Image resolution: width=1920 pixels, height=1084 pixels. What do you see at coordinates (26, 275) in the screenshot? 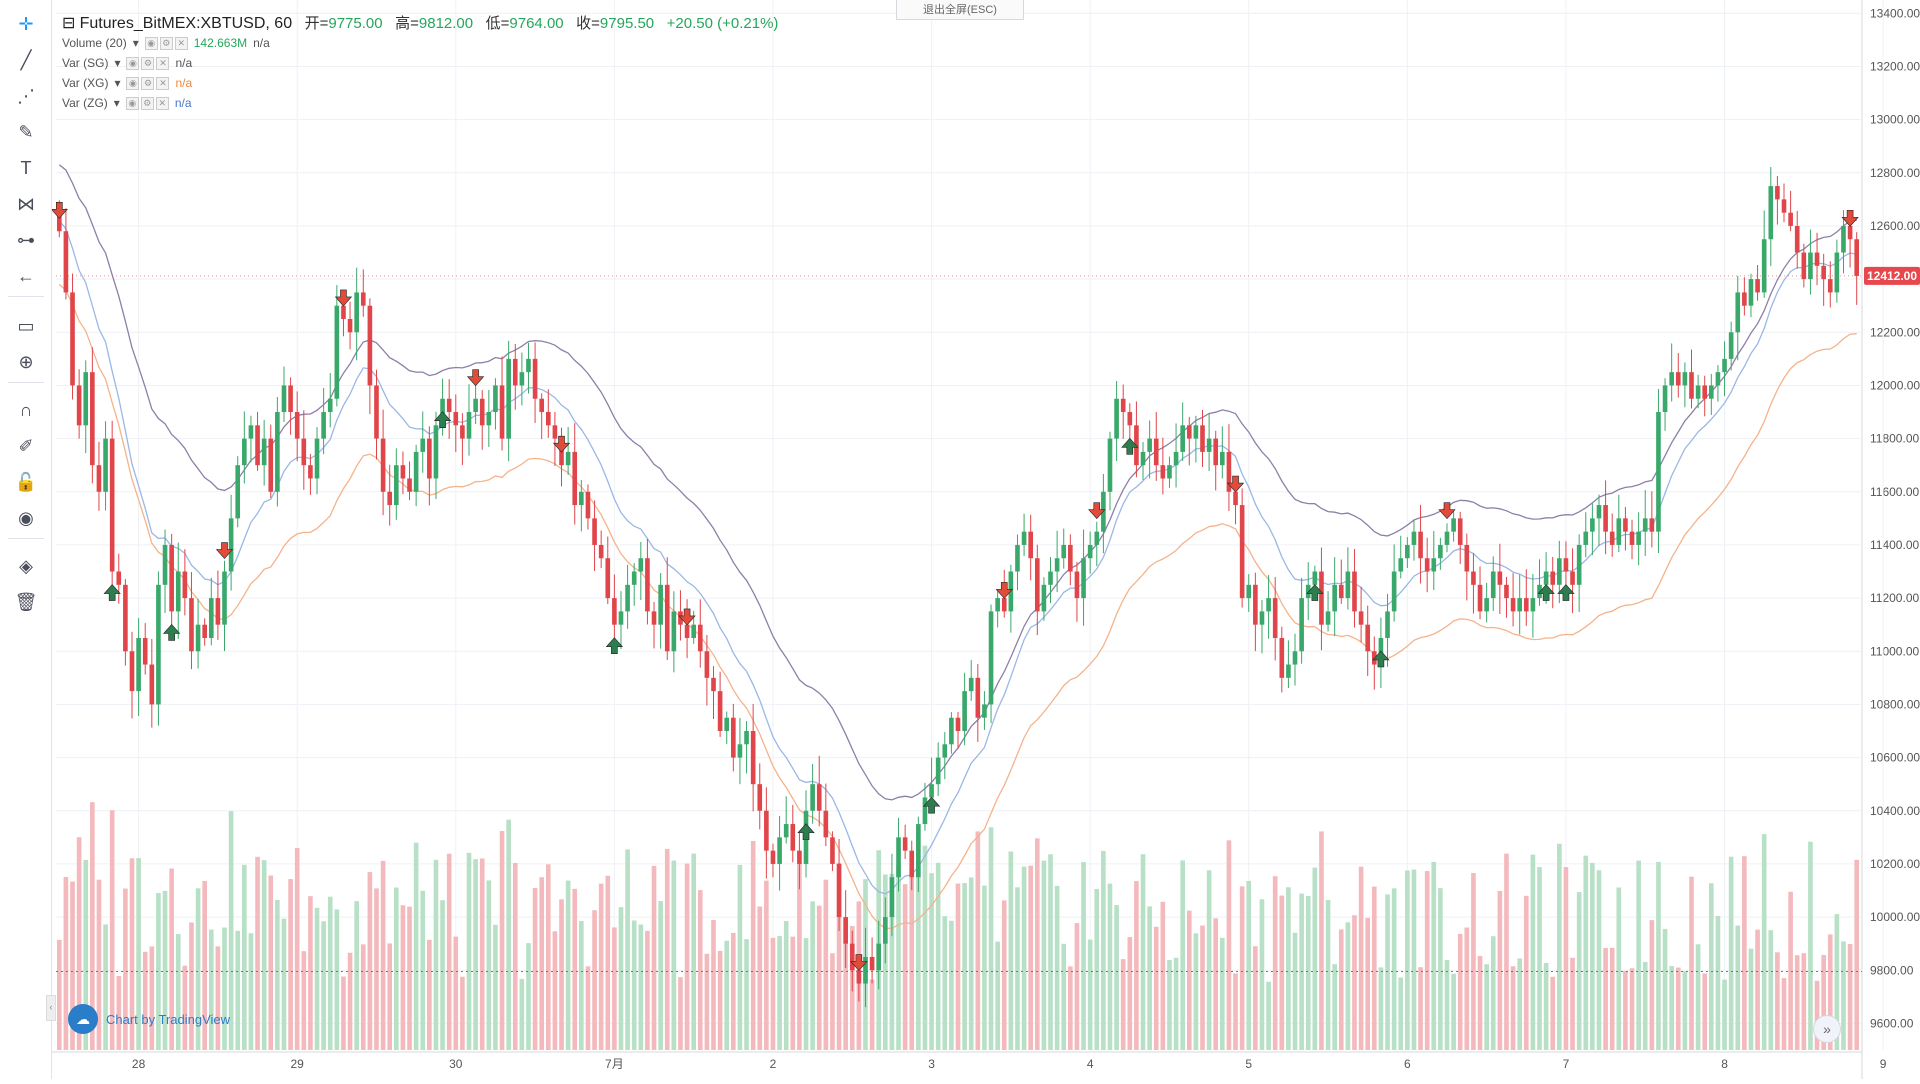
I see `back-arrow-icon: ←` at bounding box center [26, 275].